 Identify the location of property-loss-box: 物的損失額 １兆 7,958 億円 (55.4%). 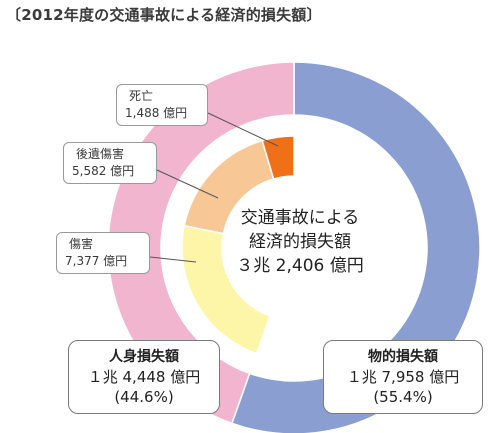
(403, 377).